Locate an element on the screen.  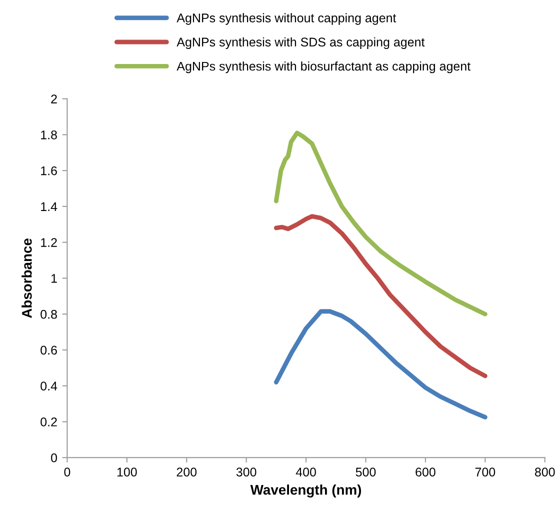
y-tick-label: 0.4 is located at coordinates (49, 386).